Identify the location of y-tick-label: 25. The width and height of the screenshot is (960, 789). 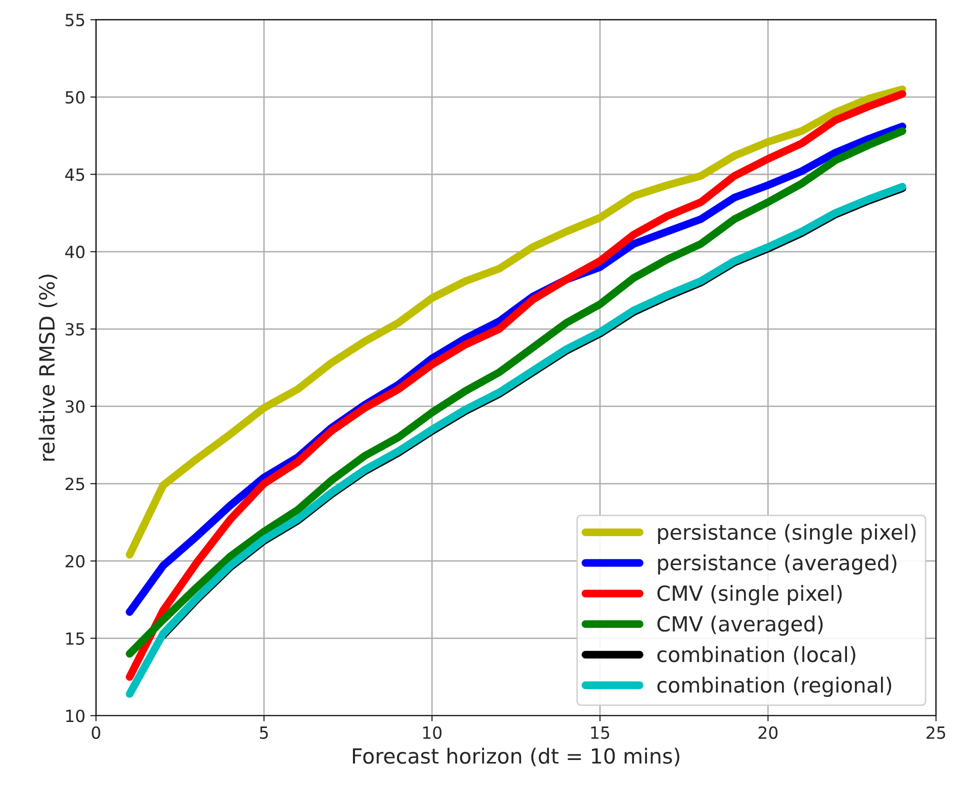
(75, 484).